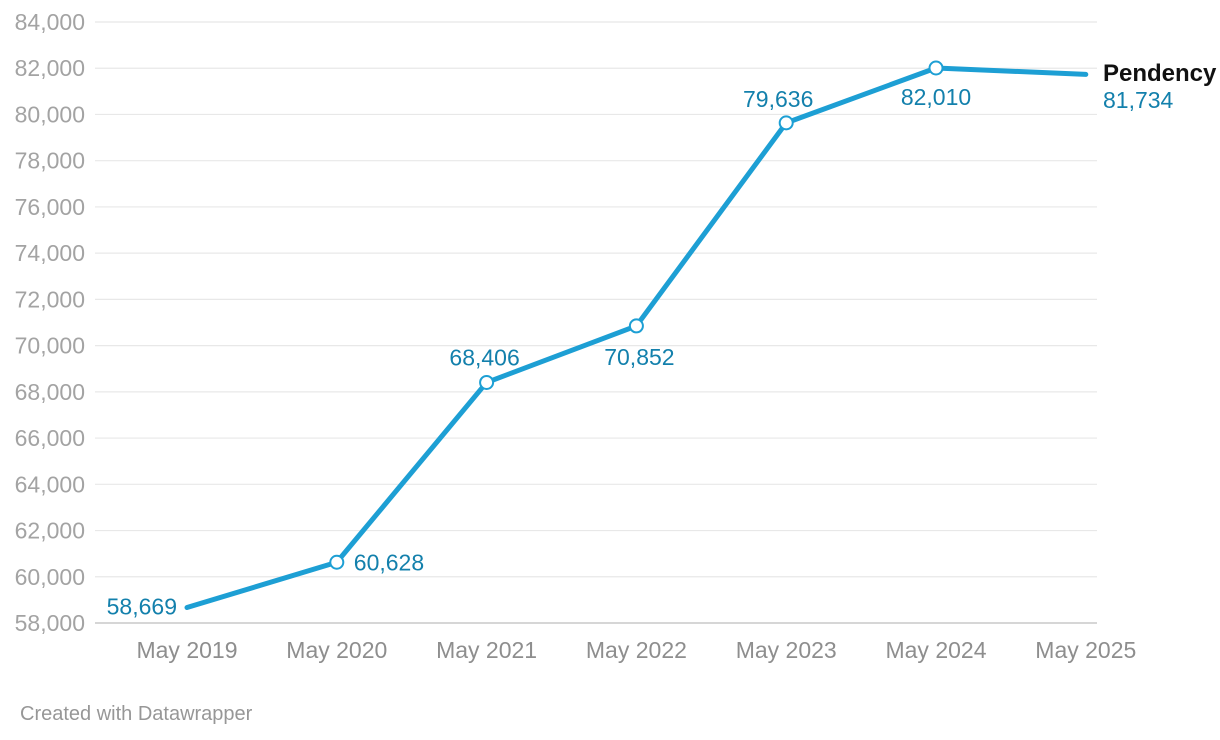 Image resolution: width=1220 pixels, height=740 pixels. What do you see at coordinates (486, 650) in the screenshot?
I see `x-axis-tick-label: May 2021` at bounding box center [486, 650].